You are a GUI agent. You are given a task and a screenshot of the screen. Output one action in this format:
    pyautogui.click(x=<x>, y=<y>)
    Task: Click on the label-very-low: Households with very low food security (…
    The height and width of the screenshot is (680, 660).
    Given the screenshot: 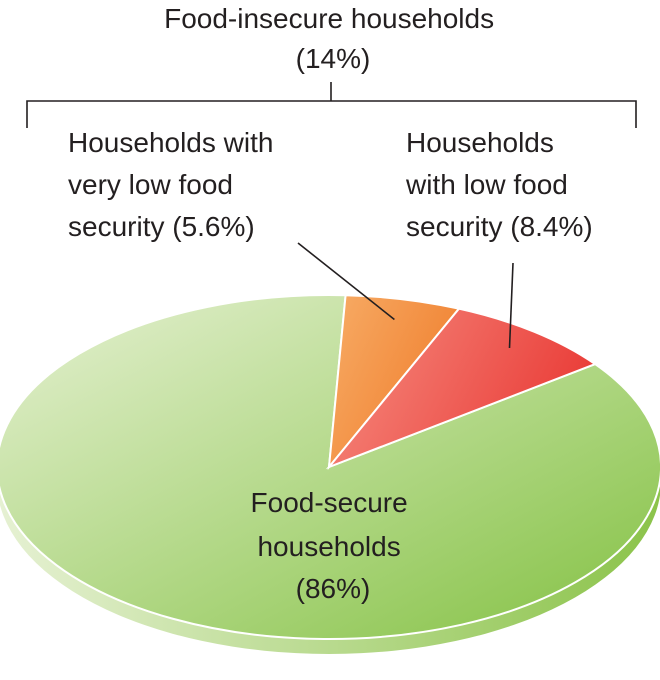 What is the action you would take?
    pyautogui.click(x=174, y=184)
    